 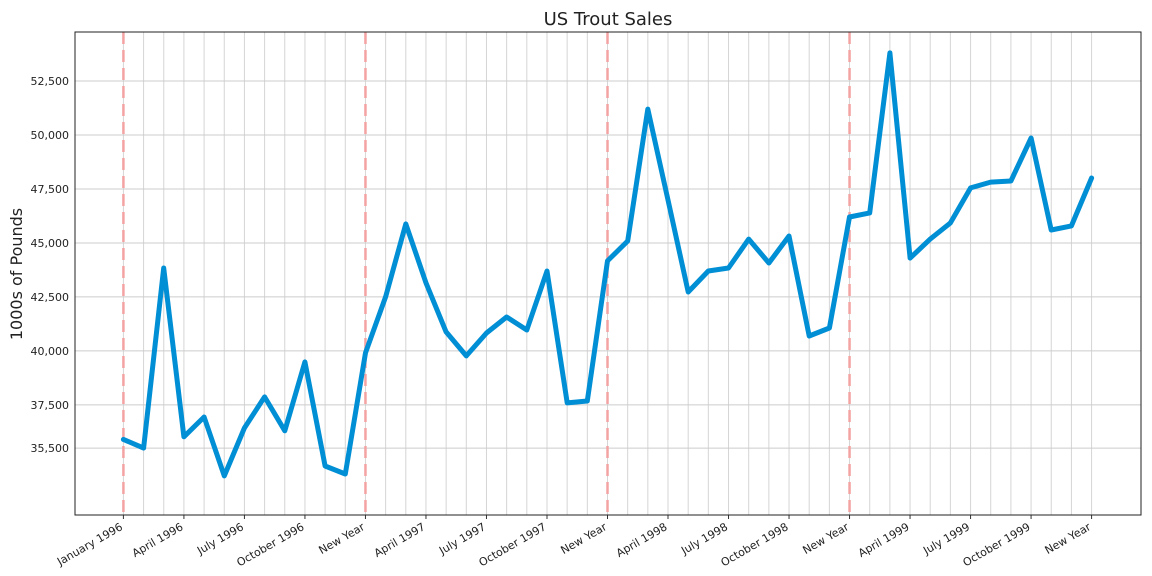 I want to click on x-tick-label: October 1998, so click(x=755, y=544).